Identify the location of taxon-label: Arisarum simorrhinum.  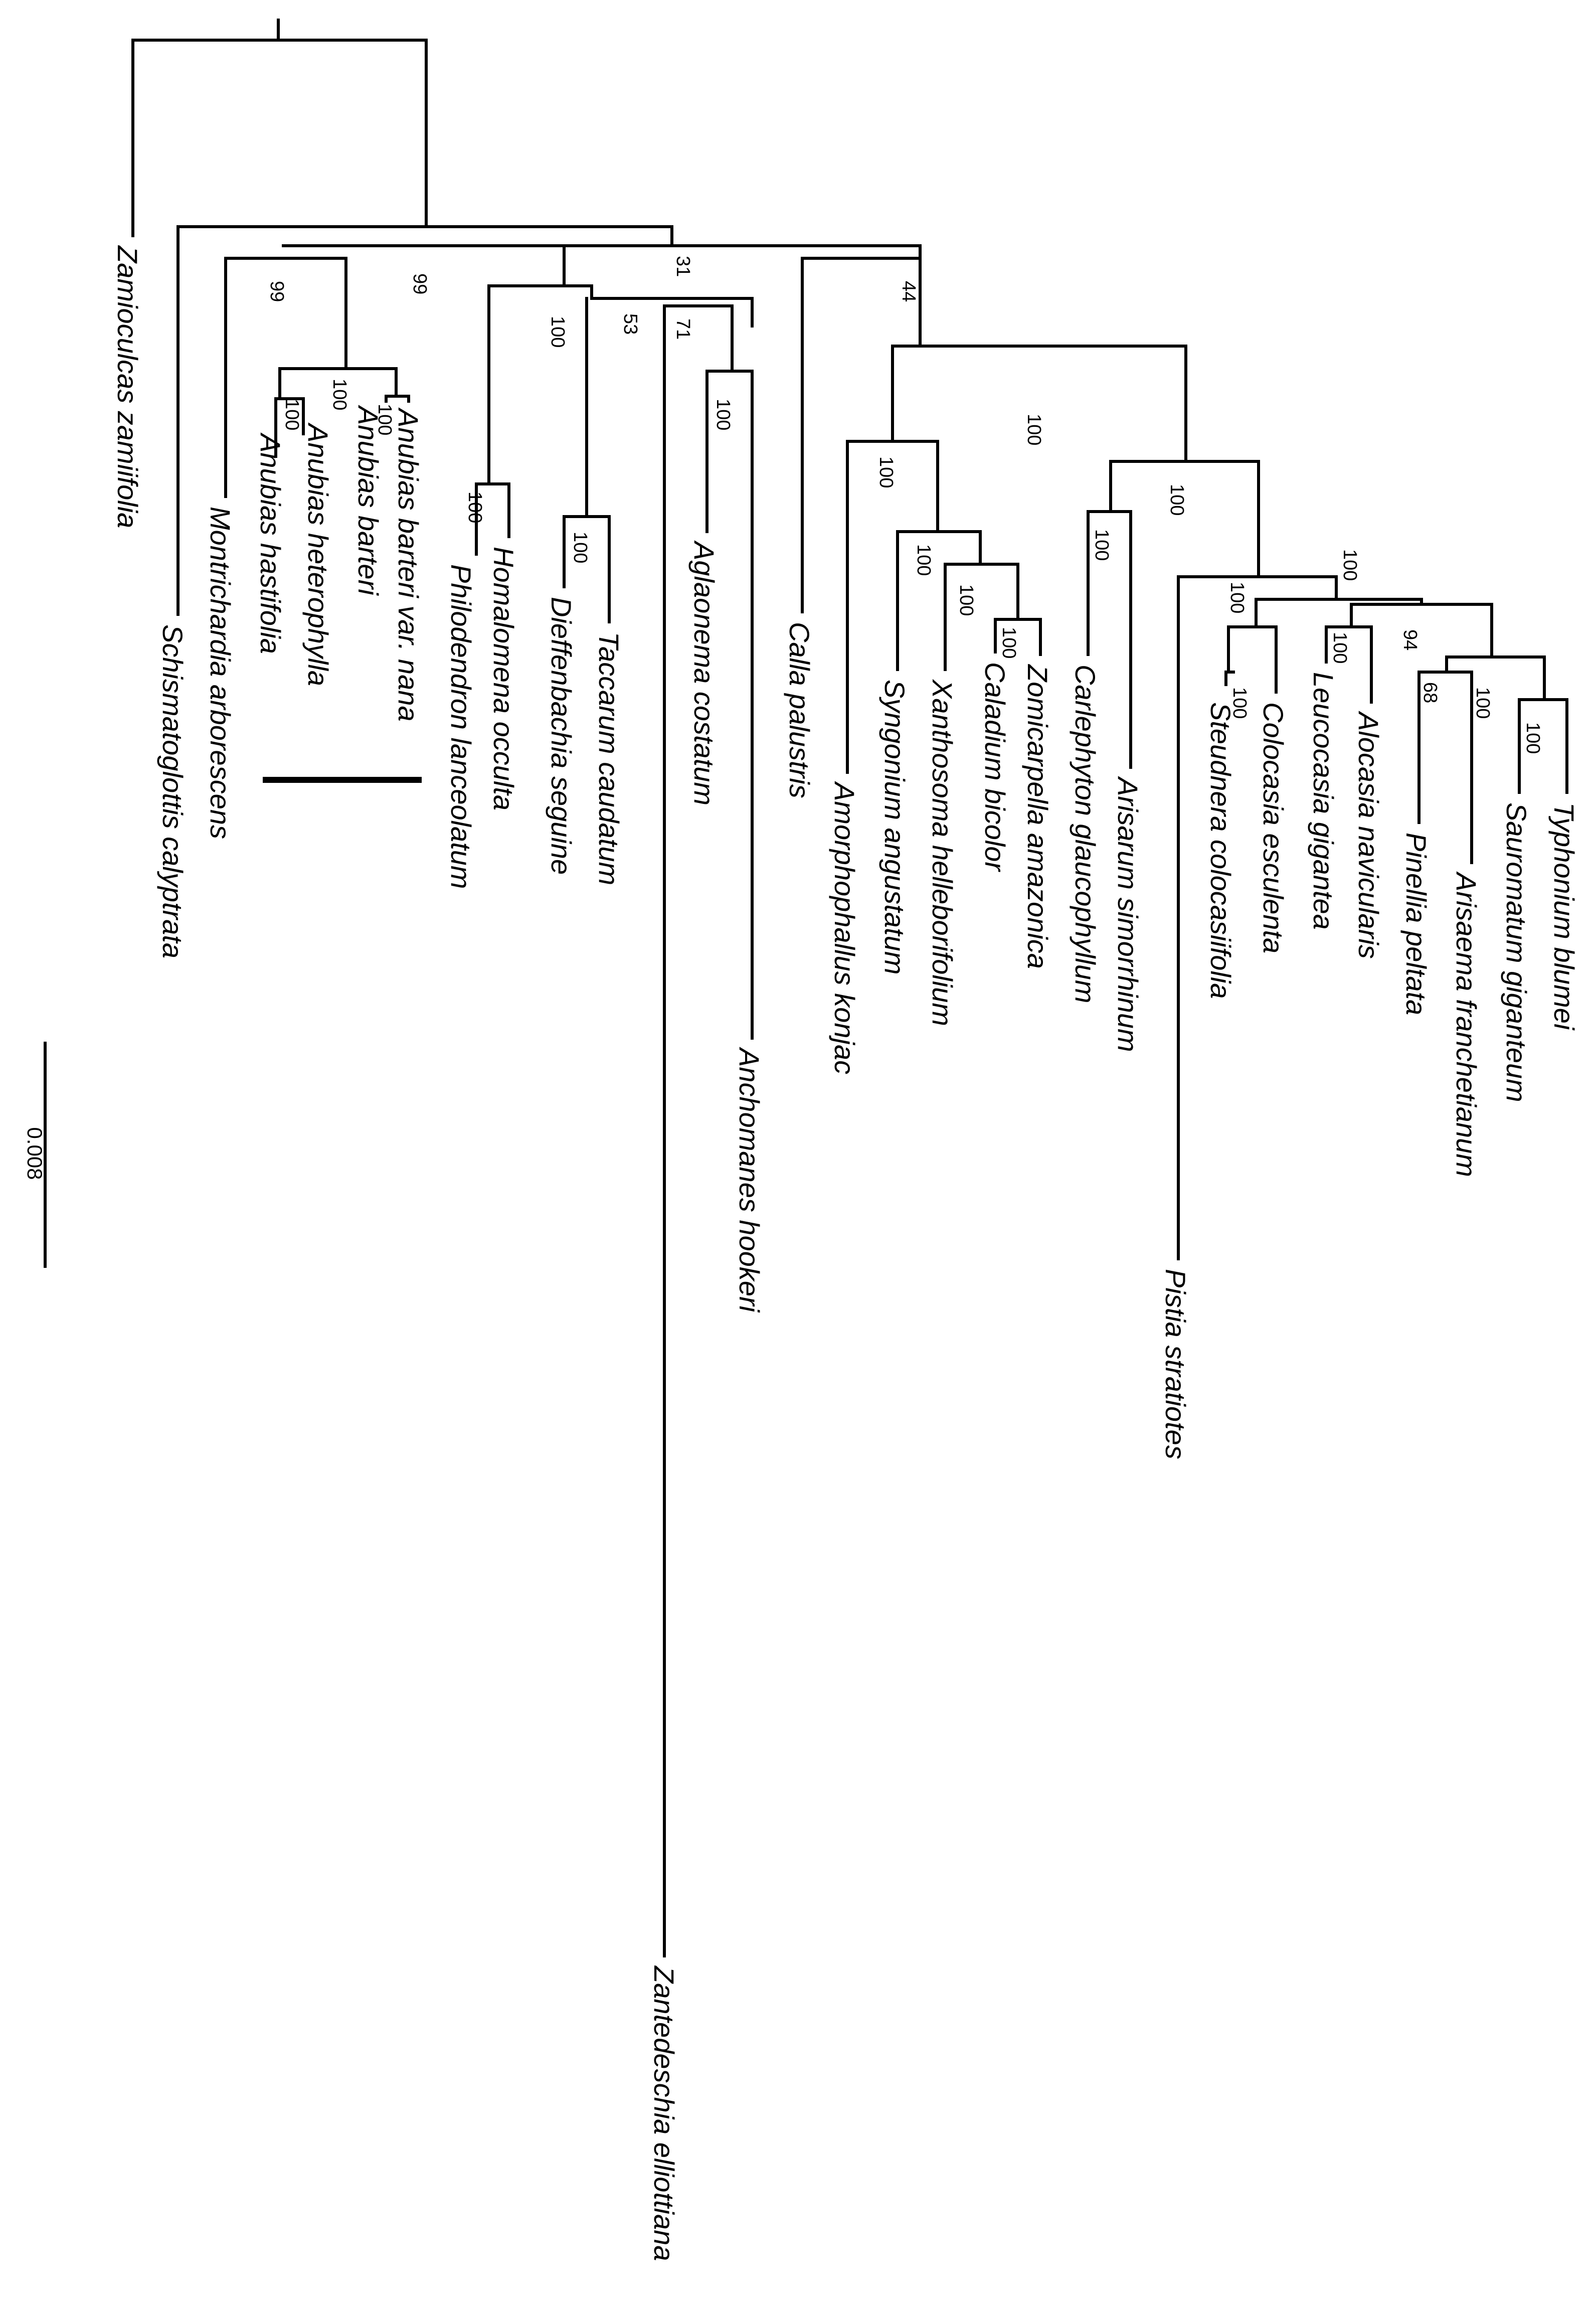
(1128, 914).